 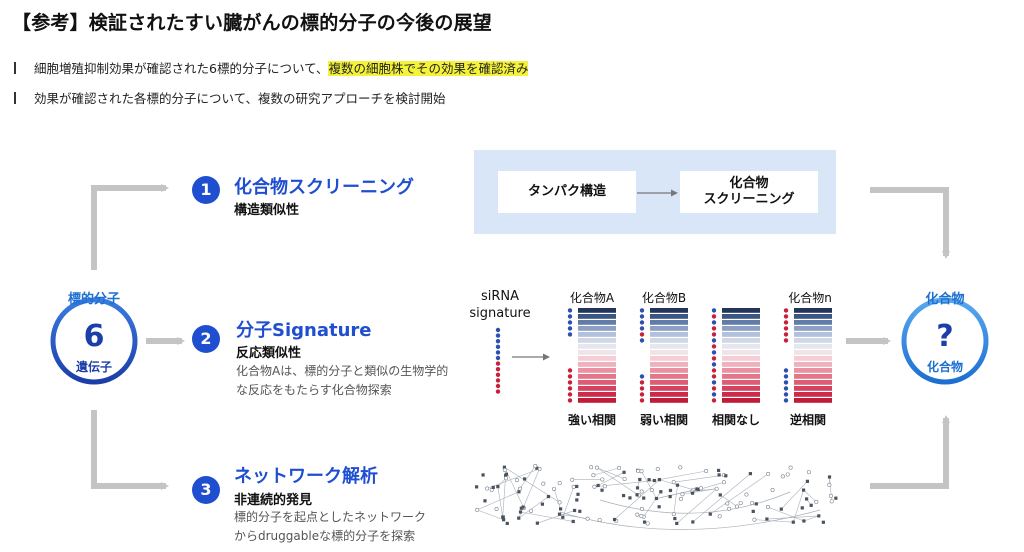 I want to click on approach-3-title: ネットワーク解析, so click(x=306, y=476).